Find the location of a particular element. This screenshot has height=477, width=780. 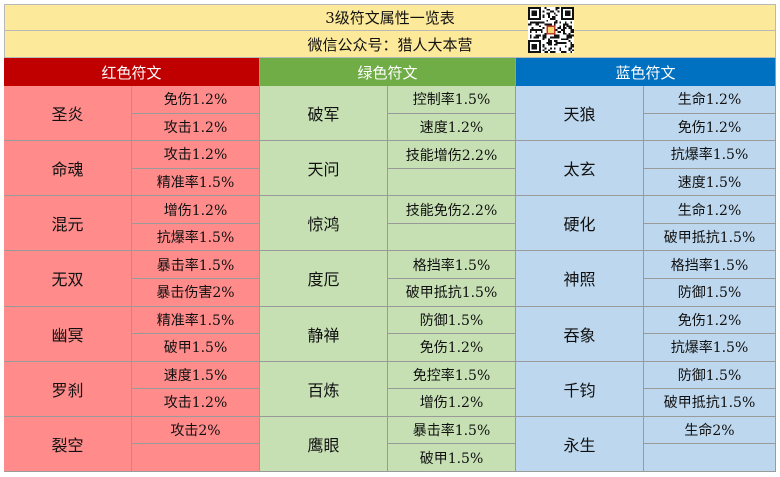

sheet-title-text: 3级符文属性一览表 is located at coordinates (390, 18).